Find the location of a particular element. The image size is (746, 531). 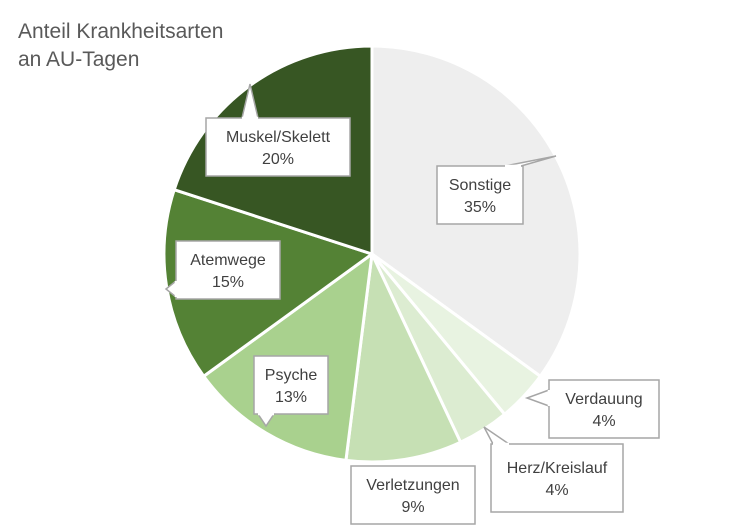

data-label-muskel-skelett: Muskel/Skelett 20% is located at coordinates (278, 130).